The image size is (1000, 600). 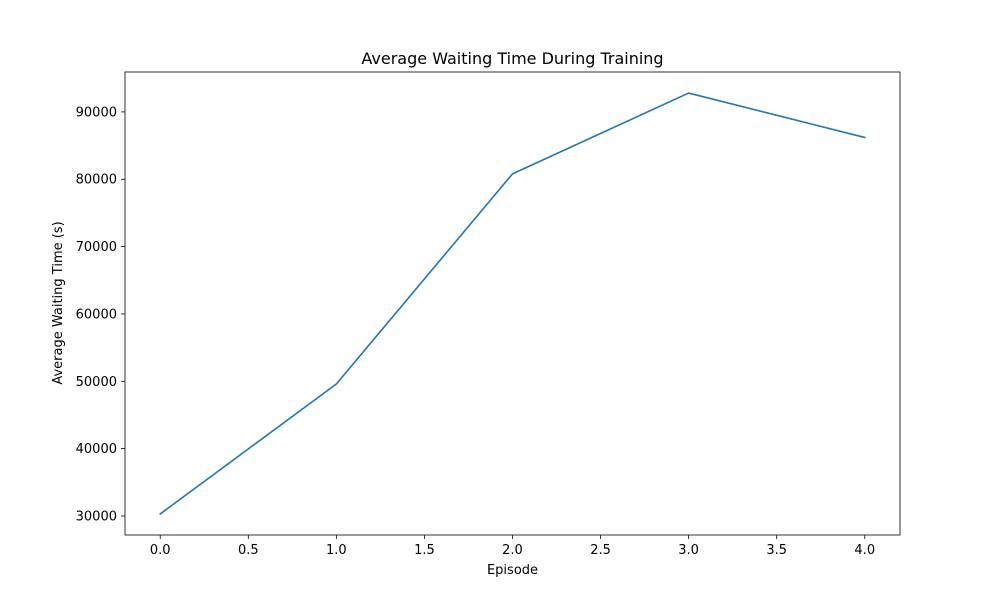 I want to click on y-tick-label: 60000, so click(x=96, y=314).